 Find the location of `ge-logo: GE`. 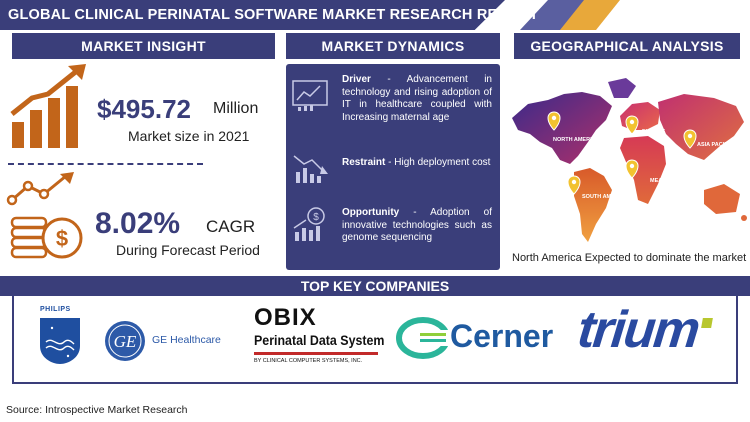

ge-logo: GE is located at coordinates (125, 341).